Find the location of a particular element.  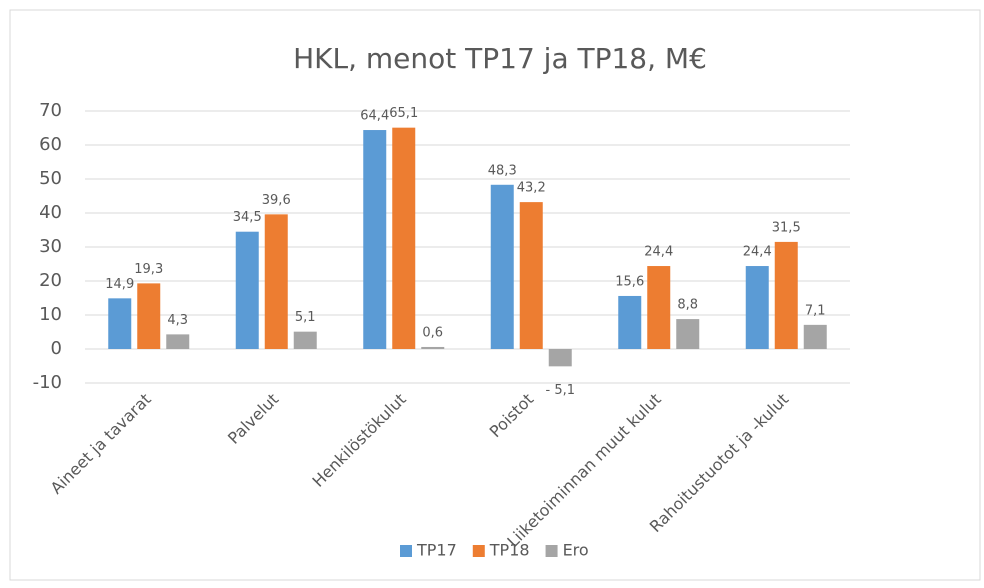

y-tick-label: 50 is located at coordinates (50, 178).